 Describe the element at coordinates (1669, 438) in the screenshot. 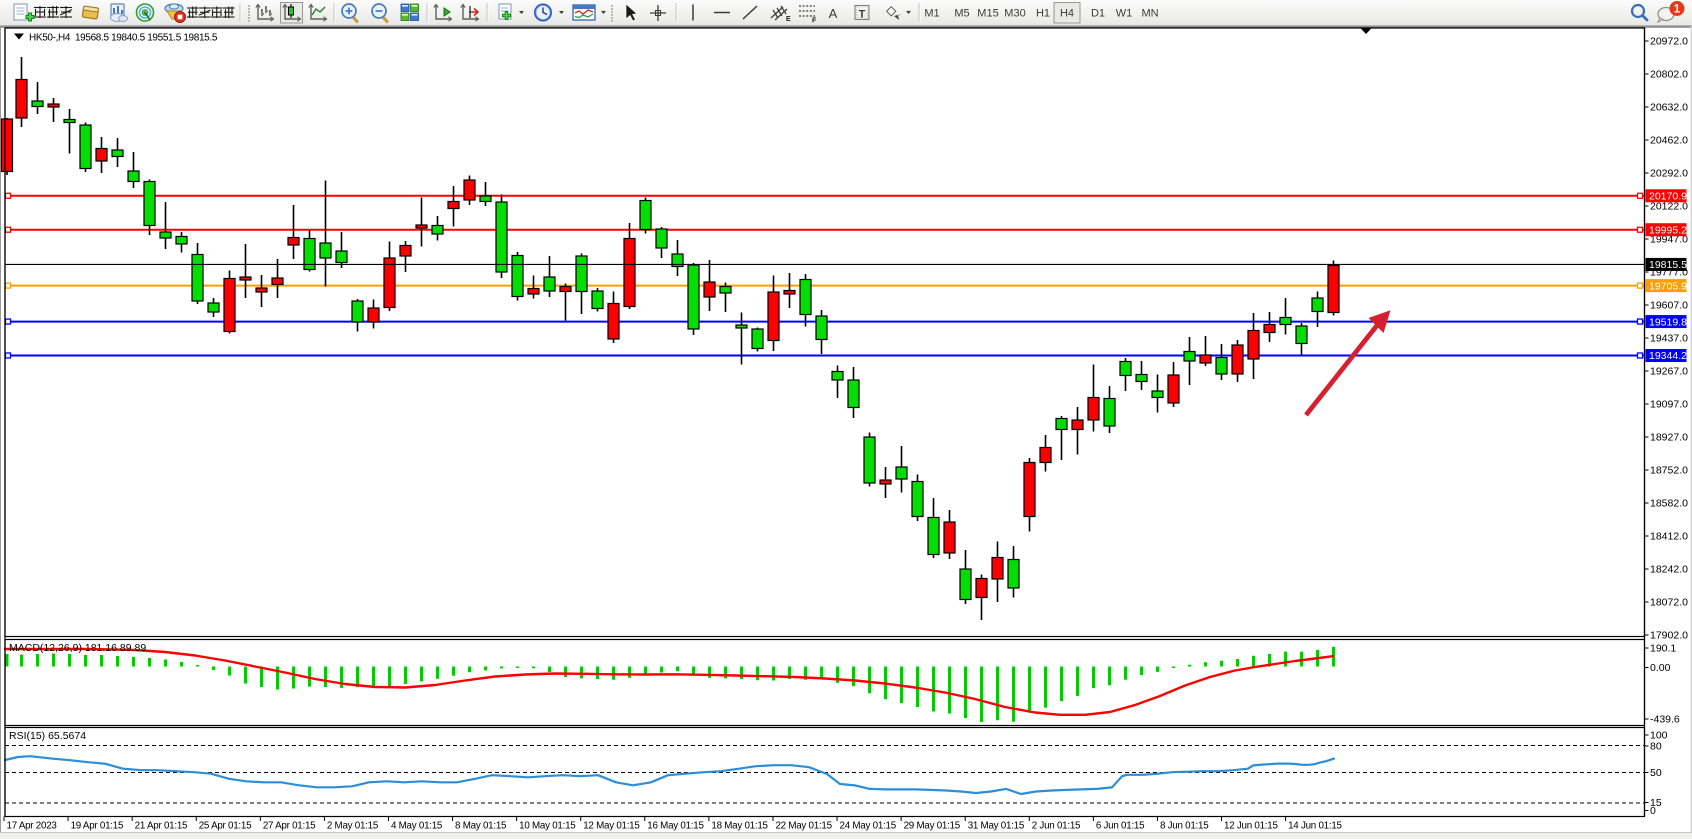

I see `svg-text: 18927.0` at that location.